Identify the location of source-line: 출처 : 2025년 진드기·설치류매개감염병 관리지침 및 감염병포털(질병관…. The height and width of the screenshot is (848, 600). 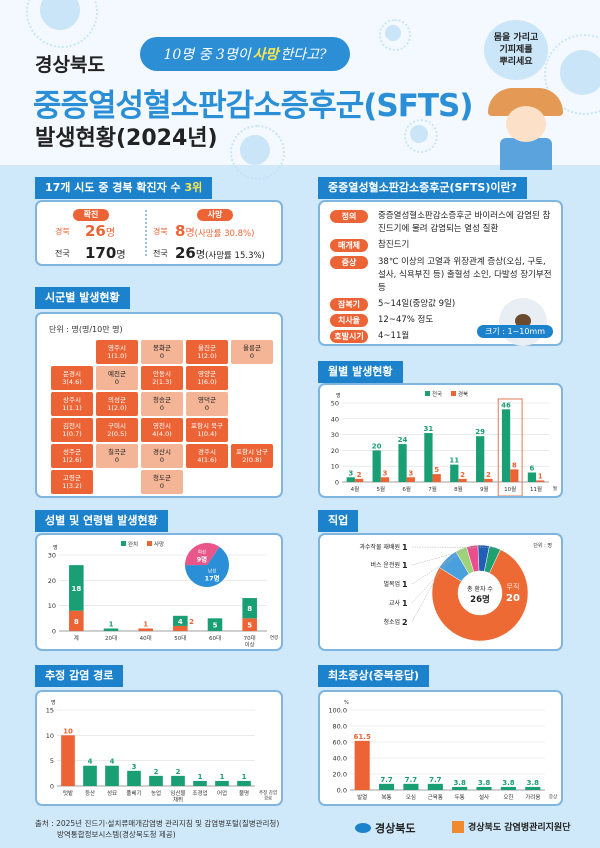
(157, 823).